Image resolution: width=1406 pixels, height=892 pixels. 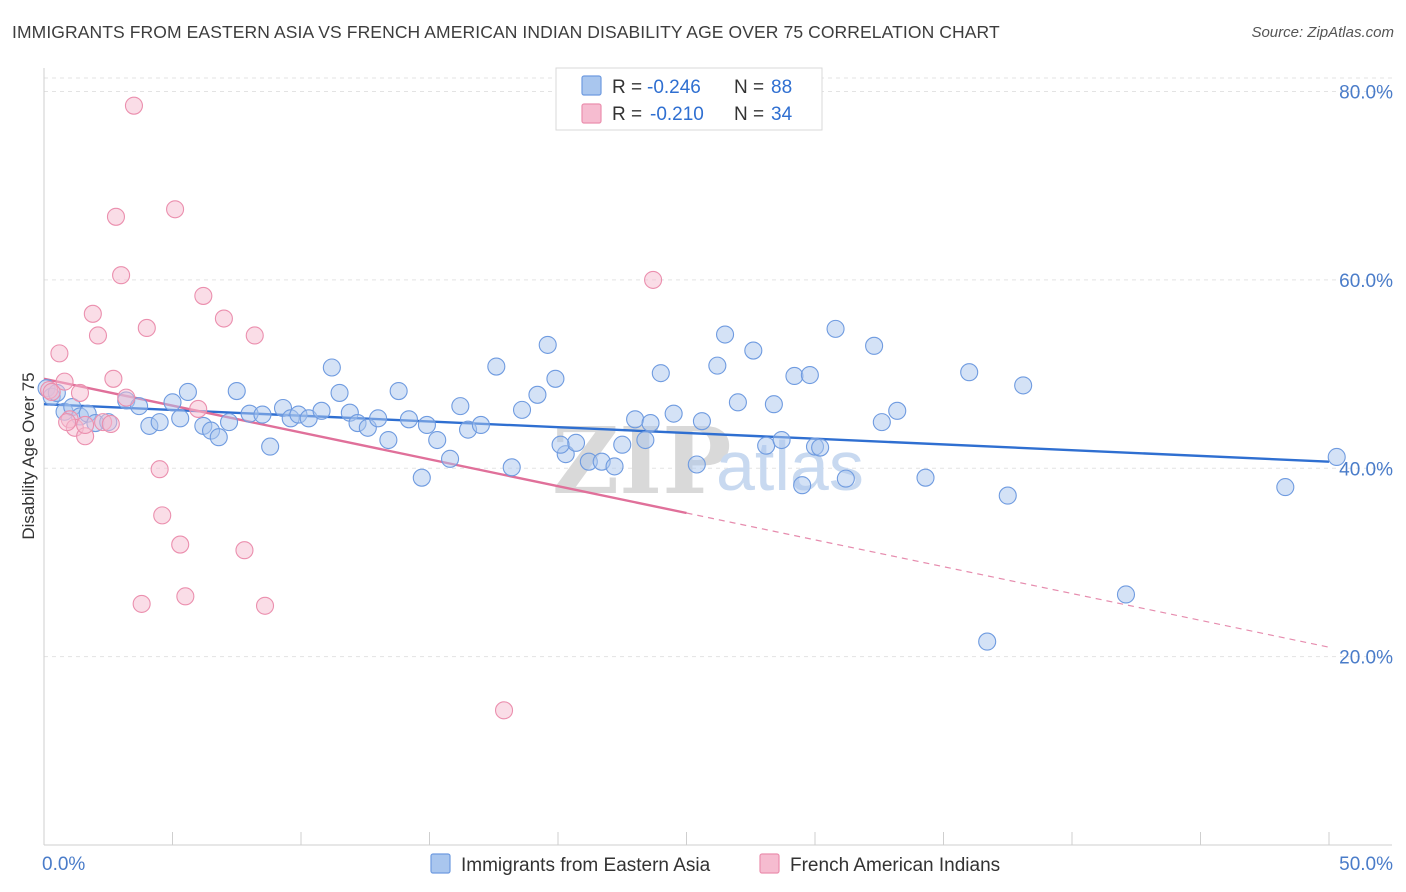 What do you see at coordinates (782, 114) in the screenshot?
I see `legend-n-value-2: 34` at bounding box center [782, 114].